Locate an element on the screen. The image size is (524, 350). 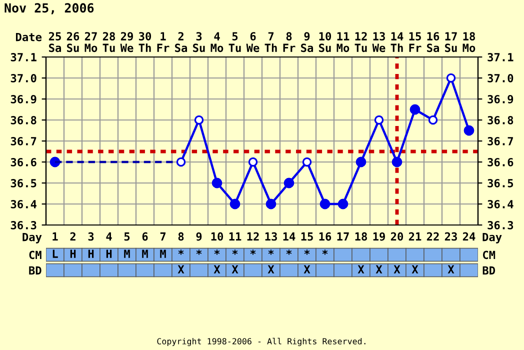
x-tick-label: 16 Sa is located at coordinates (433, 42).